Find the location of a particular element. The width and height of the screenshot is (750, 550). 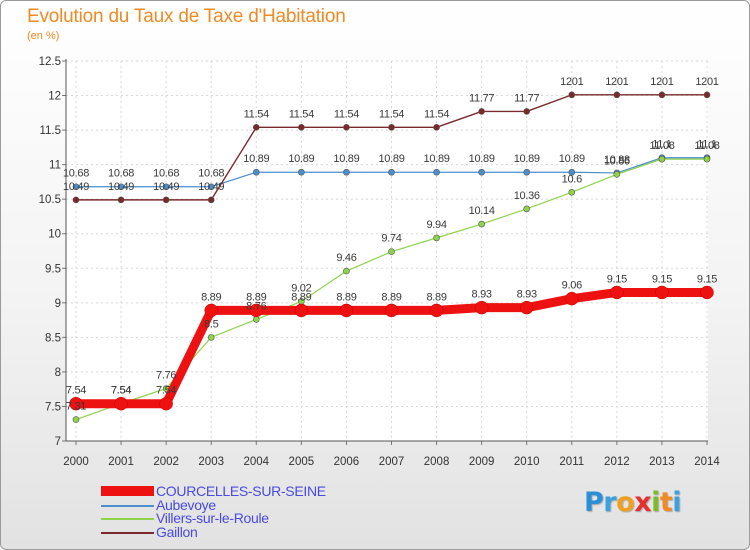

data-label: 8.76 is located at coordinates (256, 306).